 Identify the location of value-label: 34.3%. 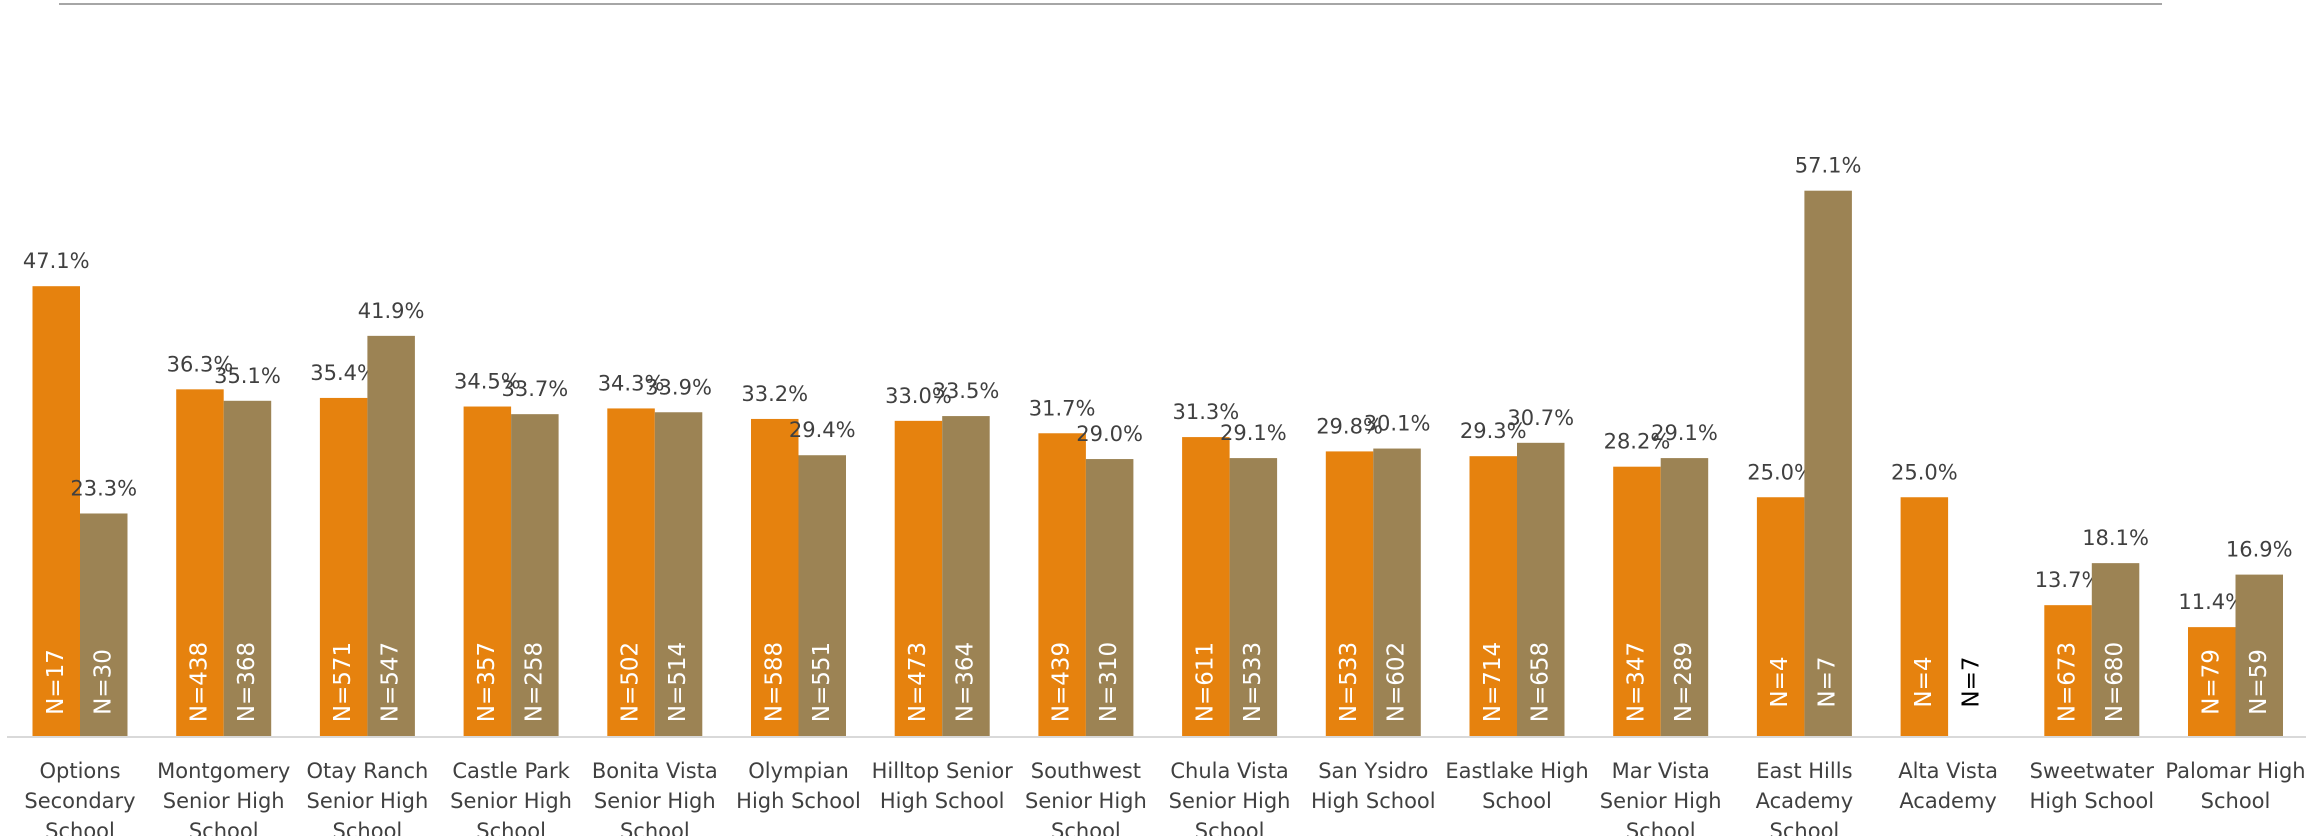
(631, 383).